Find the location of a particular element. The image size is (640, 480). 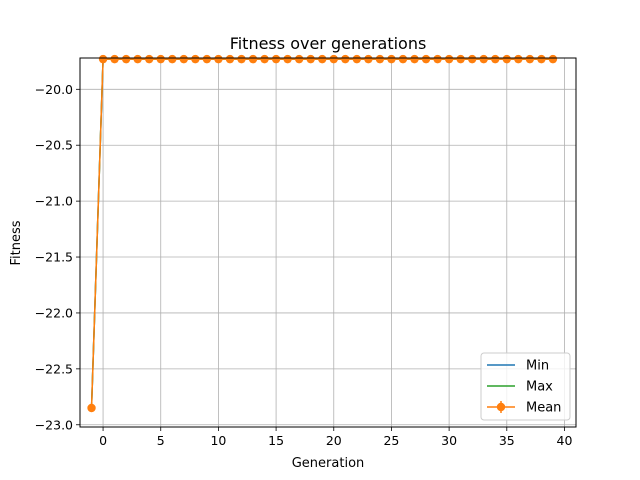

x-tick-label: 30 is located at coordinates (449, 440).